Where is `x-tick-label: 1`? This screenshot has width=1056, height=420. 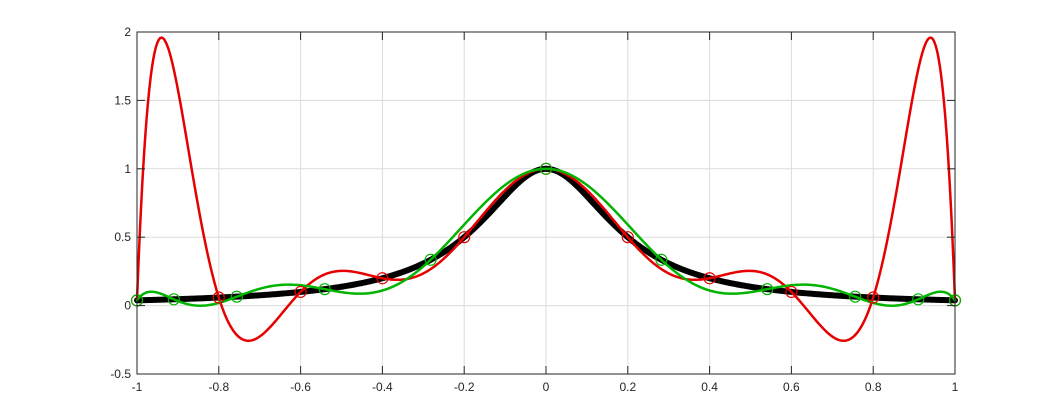 x-tick-label: 1 is located at coordinates (955, 387).